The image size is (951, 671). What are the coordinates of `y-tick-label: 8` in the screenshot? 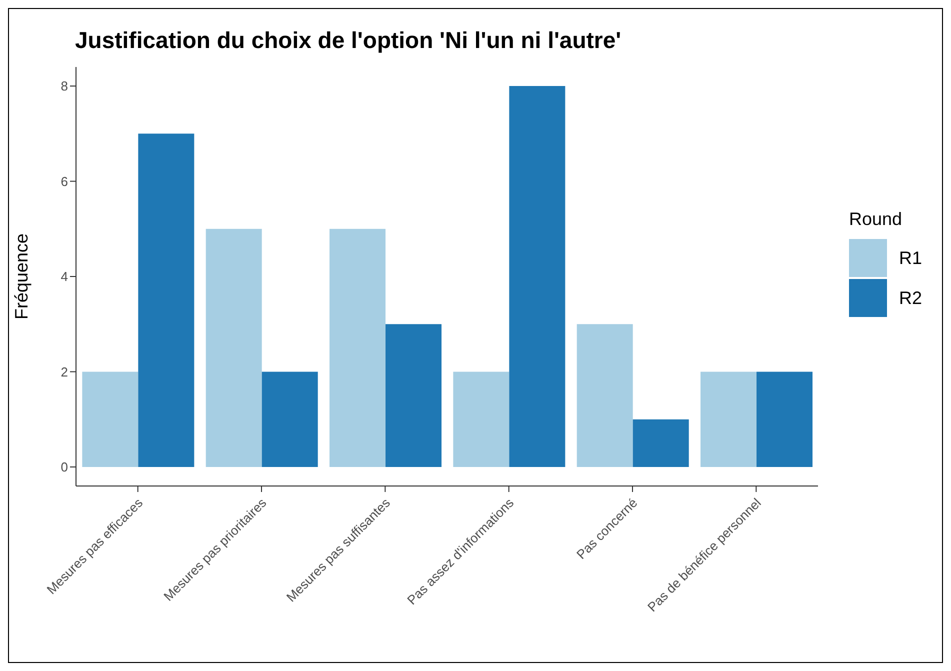 It's located at (64, 86).